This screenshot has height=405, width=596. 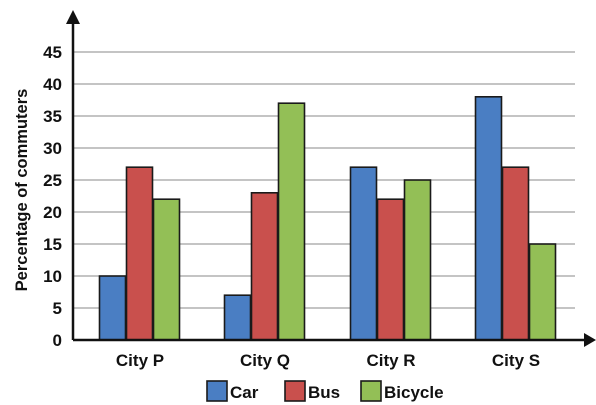 I want to click on y-tick-label: 40, so click(x=52, y=84).